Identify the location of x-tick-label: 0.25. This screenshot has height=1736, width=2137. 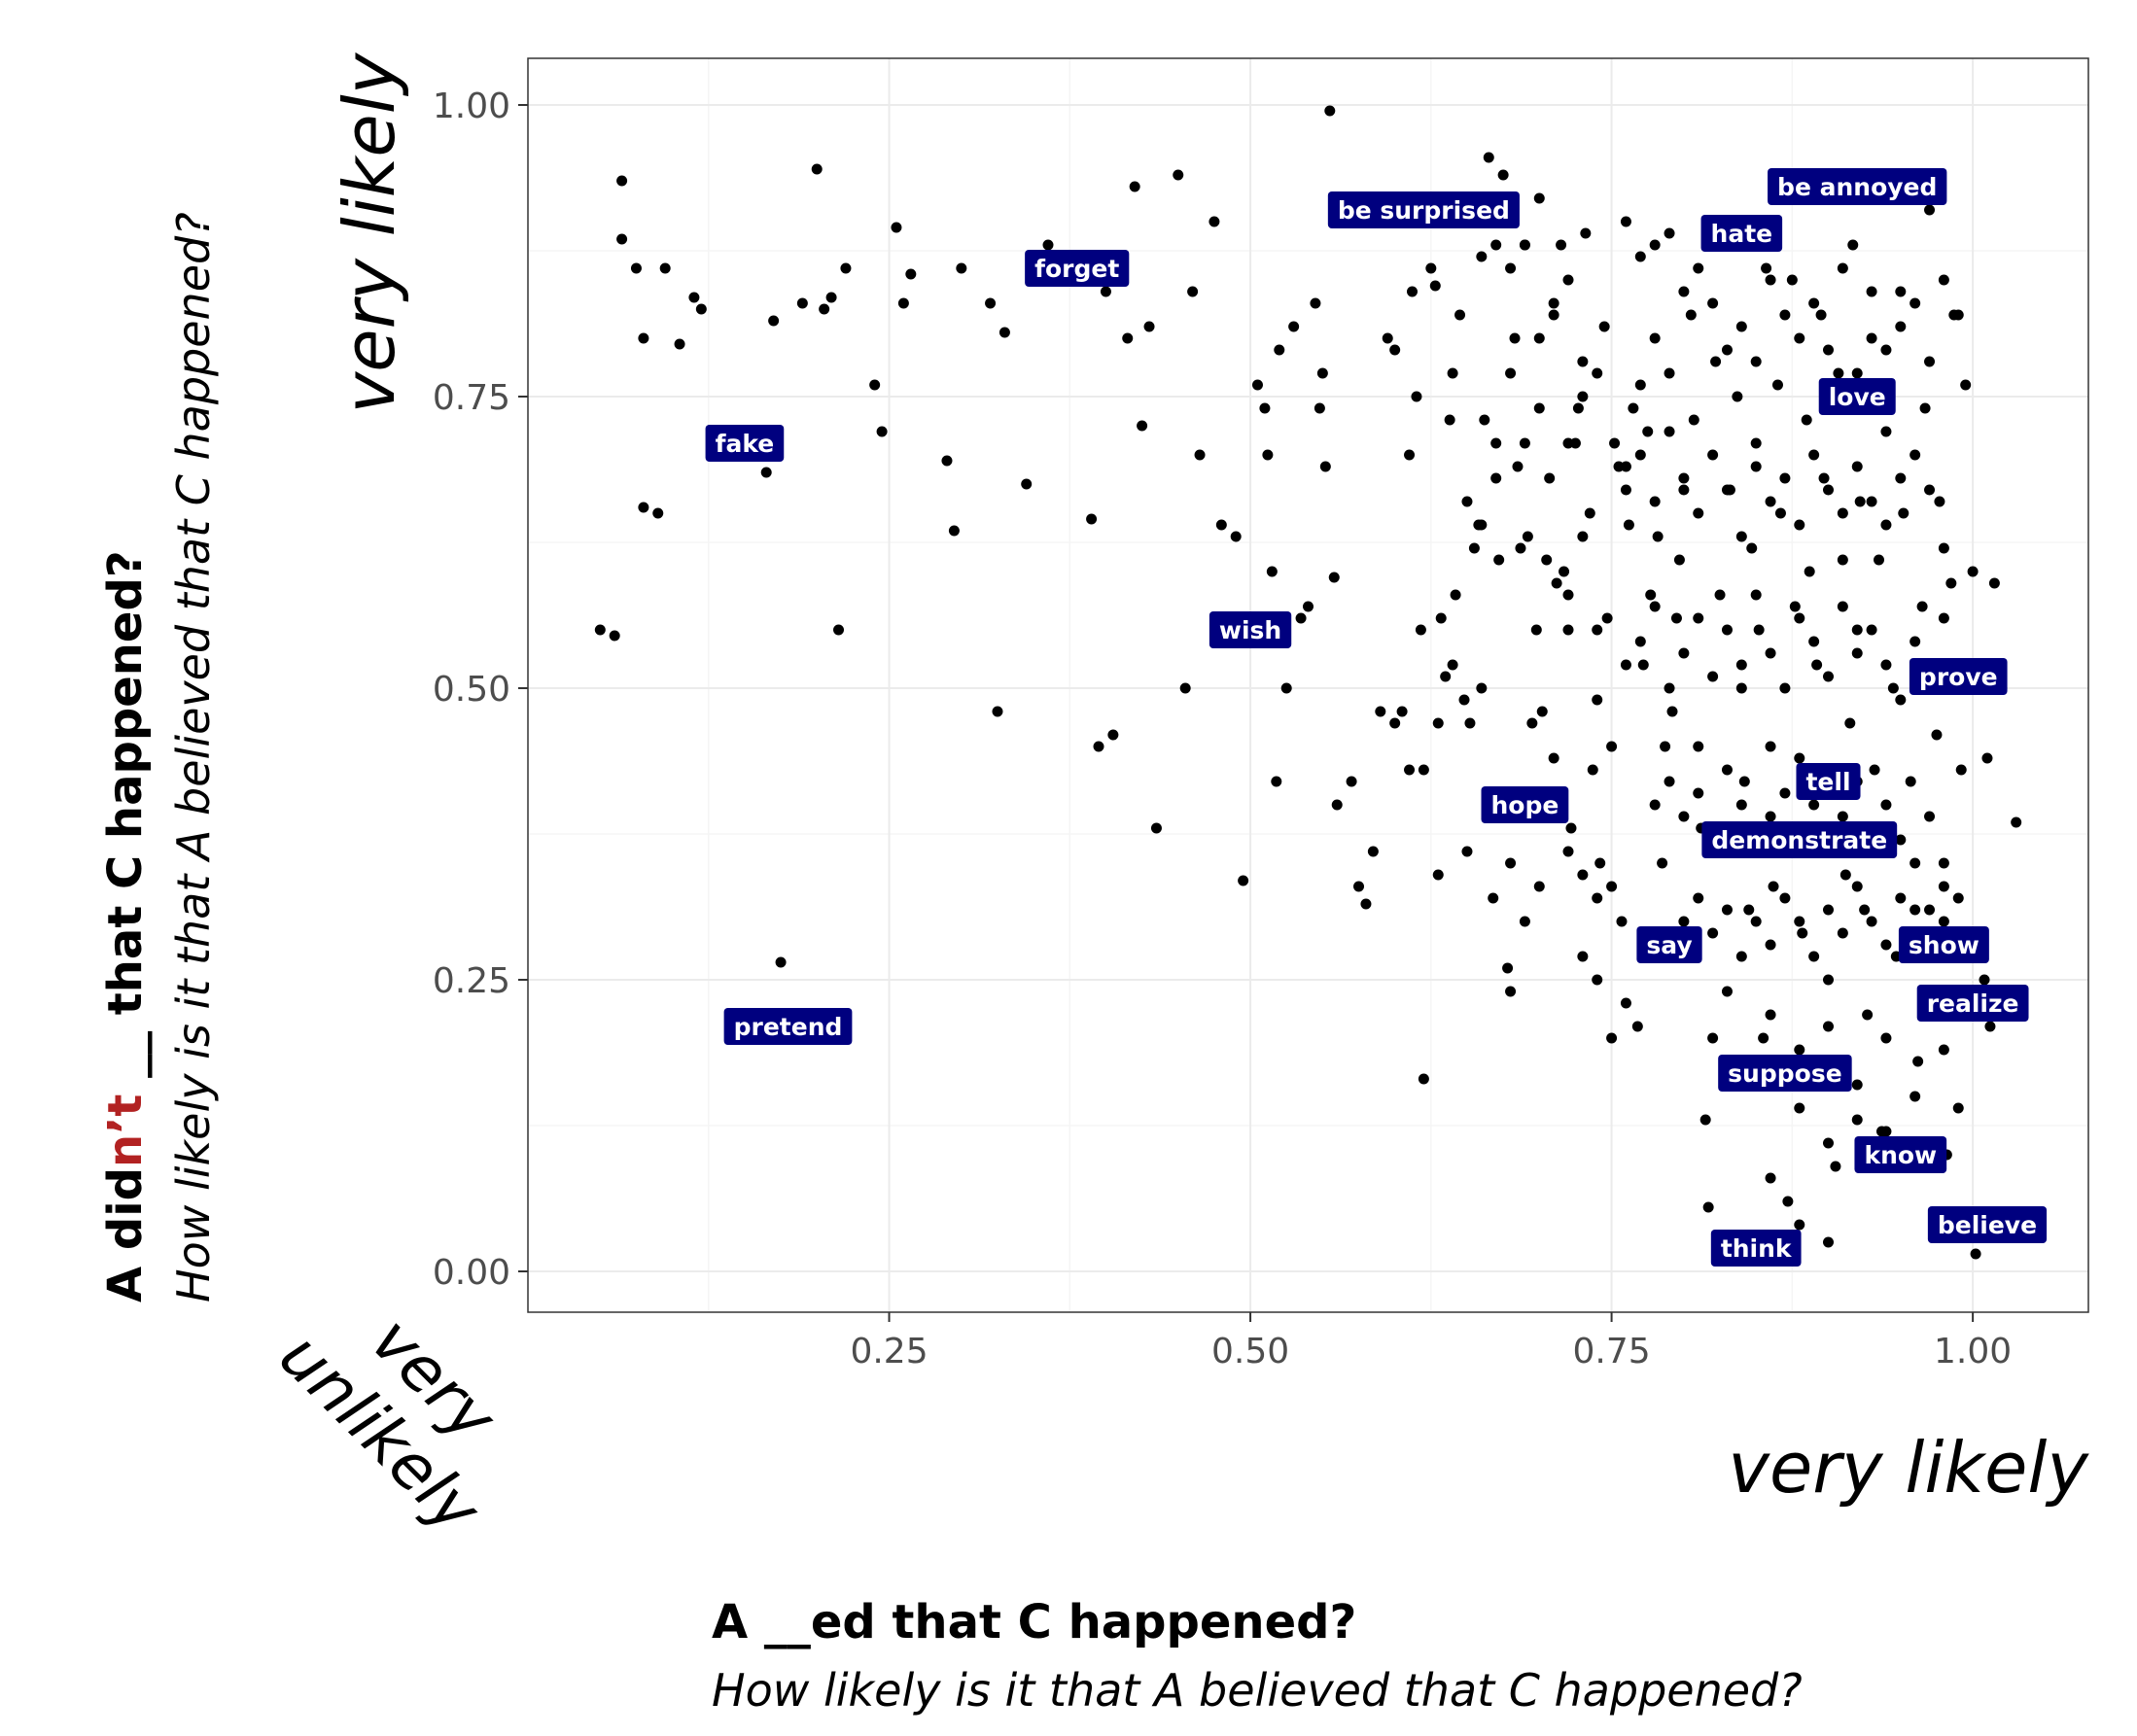
(889, 1351).